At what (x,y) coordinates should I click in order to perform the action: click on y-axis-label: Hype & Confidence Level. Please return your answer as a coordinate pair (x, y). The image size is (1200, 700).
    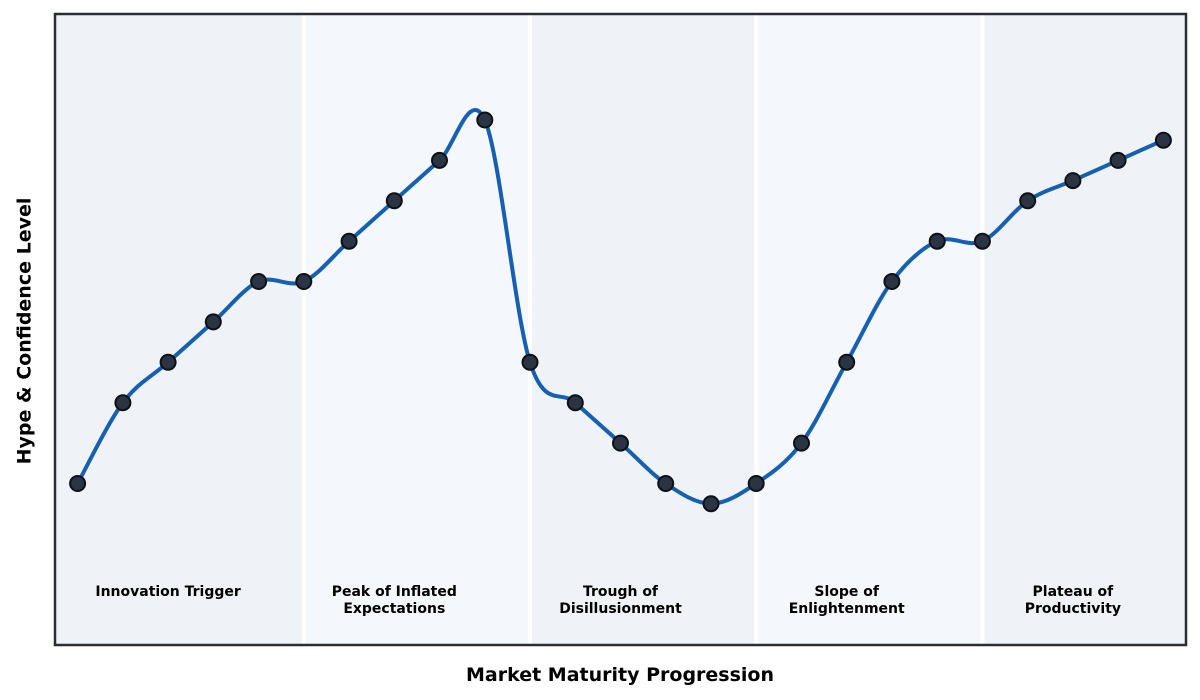
    Looking at the image, I should click on (25, 331).